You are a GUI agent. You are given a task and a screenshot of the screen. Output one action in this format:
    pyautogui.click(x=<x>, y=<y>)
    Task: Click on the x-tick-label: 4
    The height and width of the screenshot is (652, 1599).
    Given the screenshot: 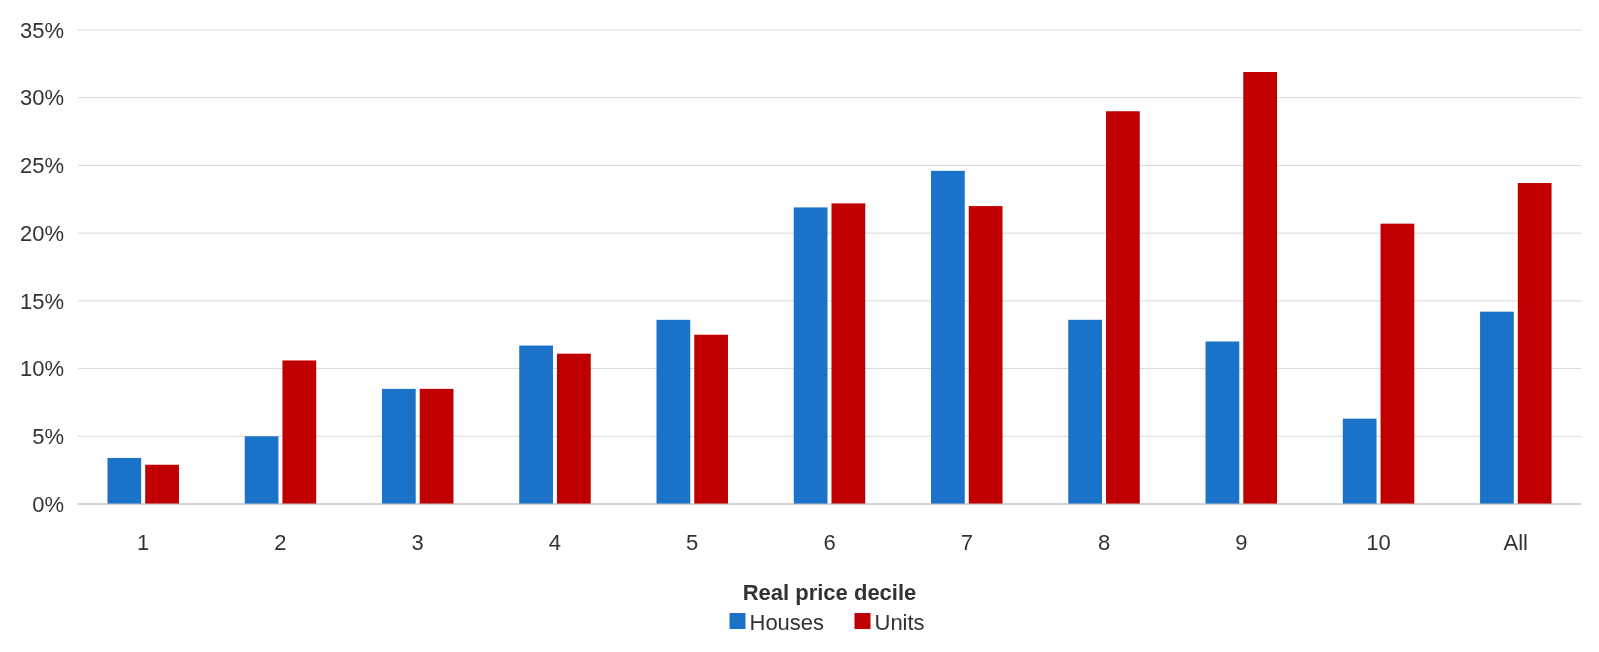 What is the action you would take?
    pyautogui.click(x=555, y=542)
    